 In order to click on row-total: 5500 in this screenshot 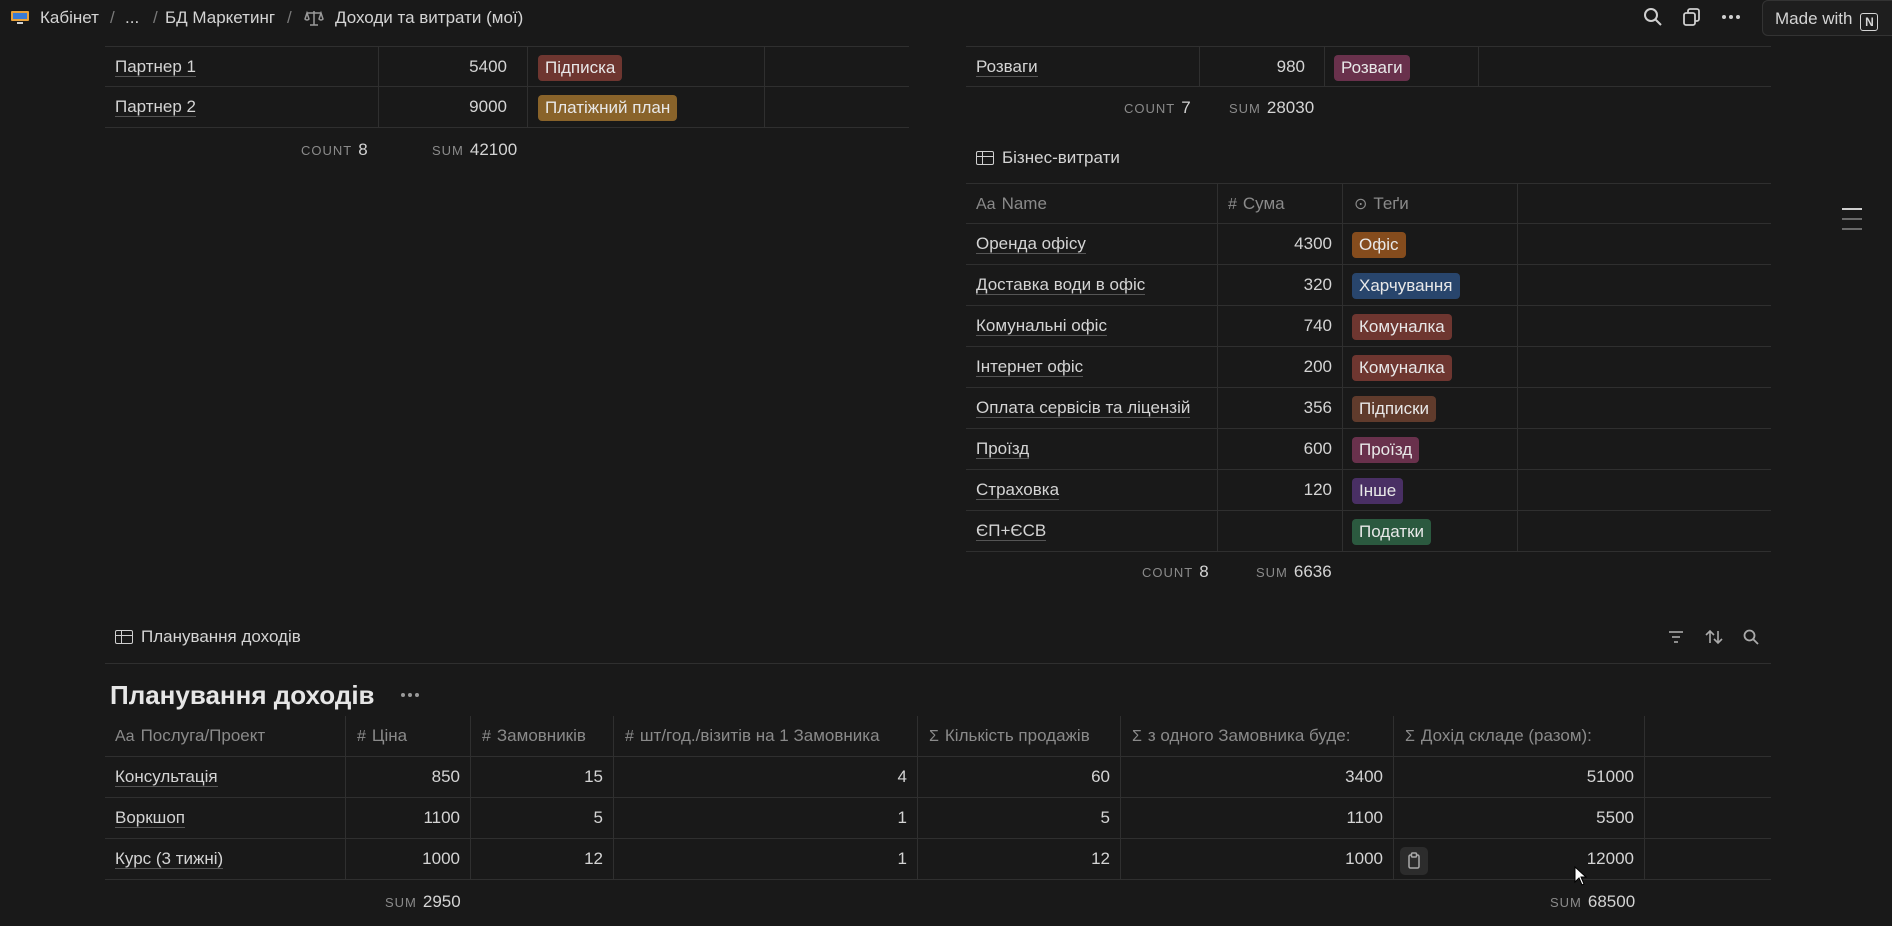, I will do `click(1615, 817)`.